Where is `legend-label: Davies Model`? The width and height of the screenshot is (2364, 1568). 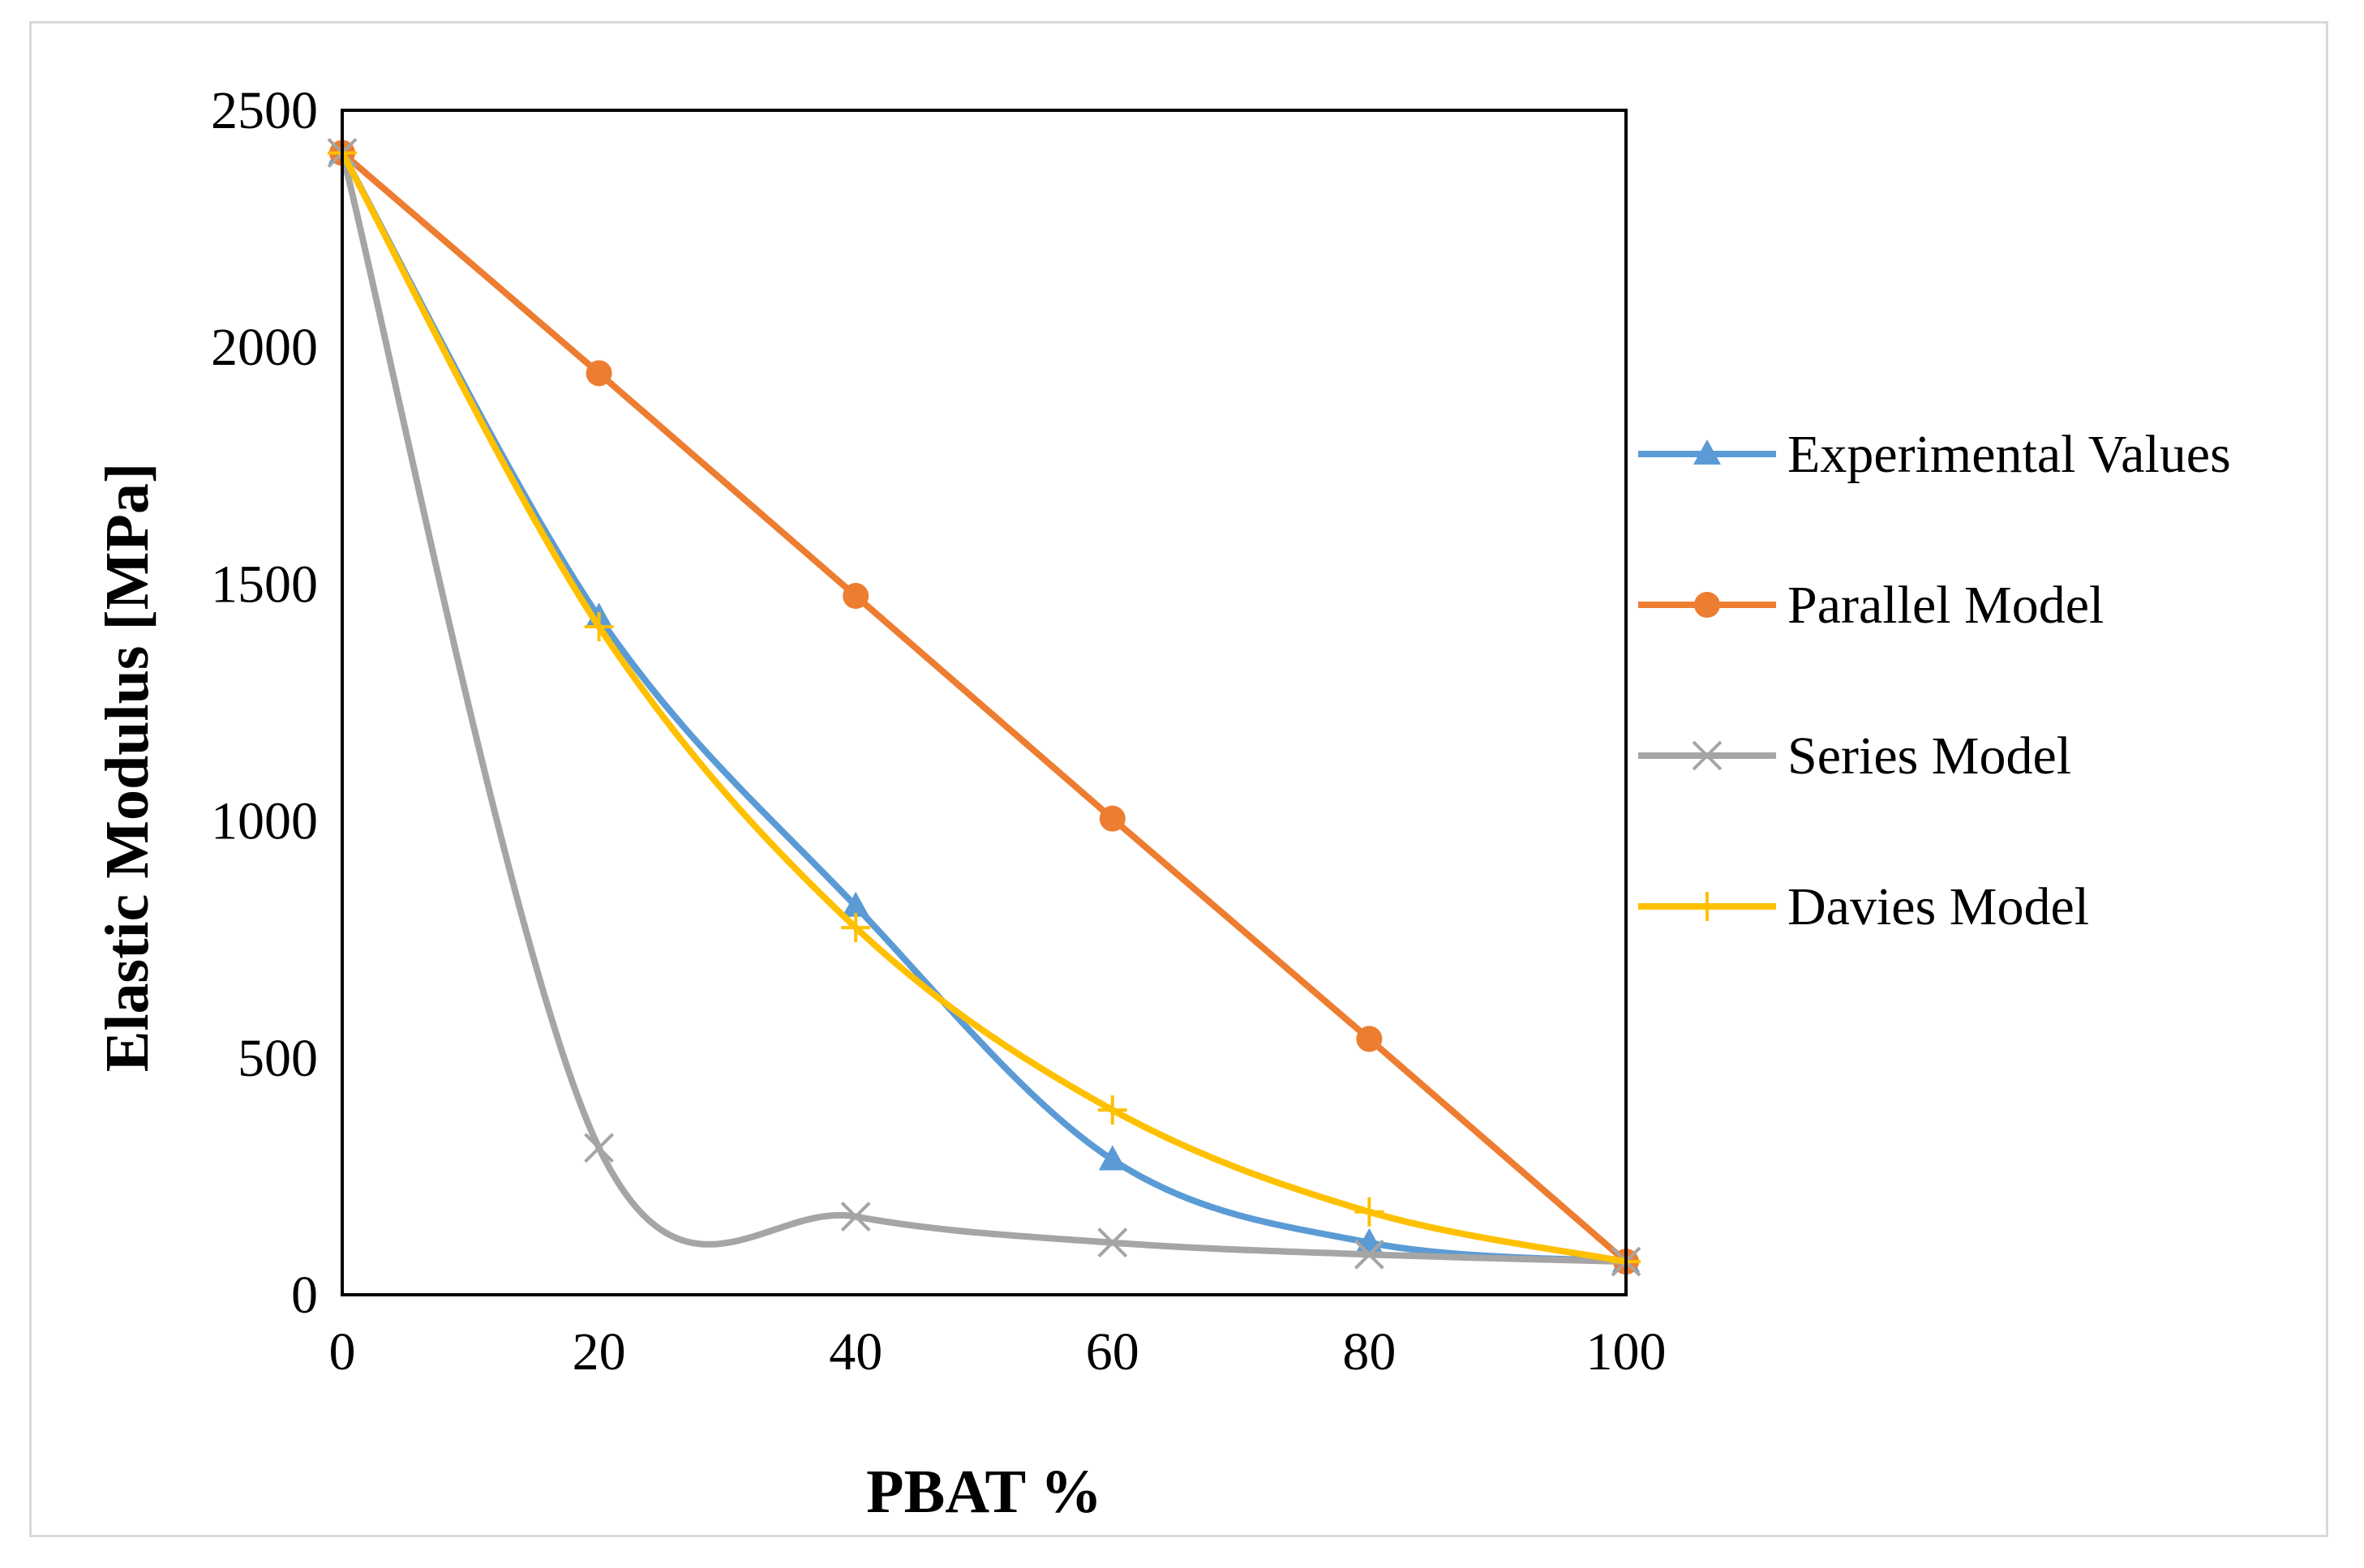
legend-label: Davies Model is located at coordinates (1938, 906).